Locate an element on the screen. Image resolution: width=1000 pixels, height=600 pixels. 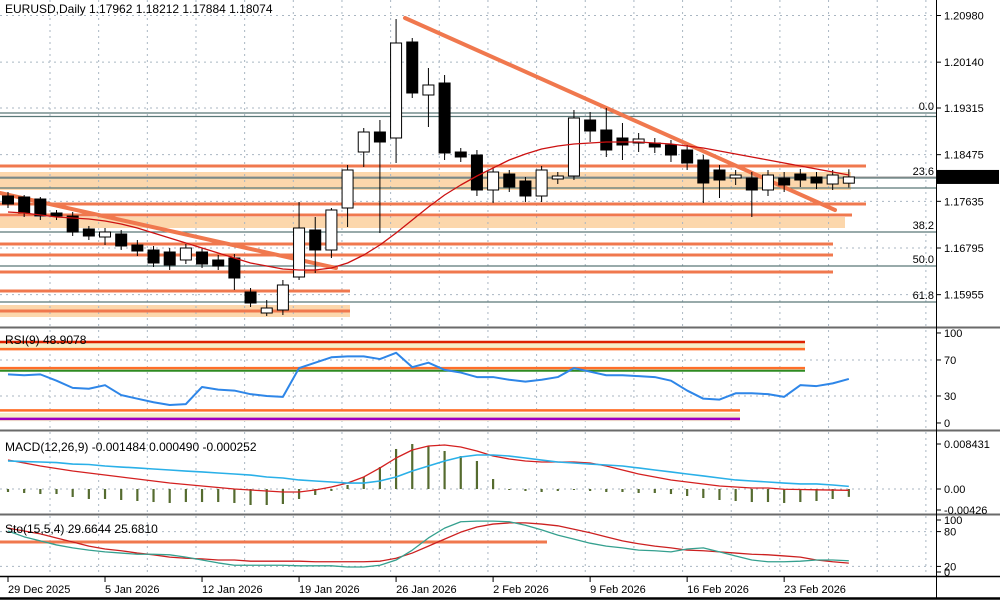
time-axis-label: 19 Jan 2026 is located at coordinates (329, 590).